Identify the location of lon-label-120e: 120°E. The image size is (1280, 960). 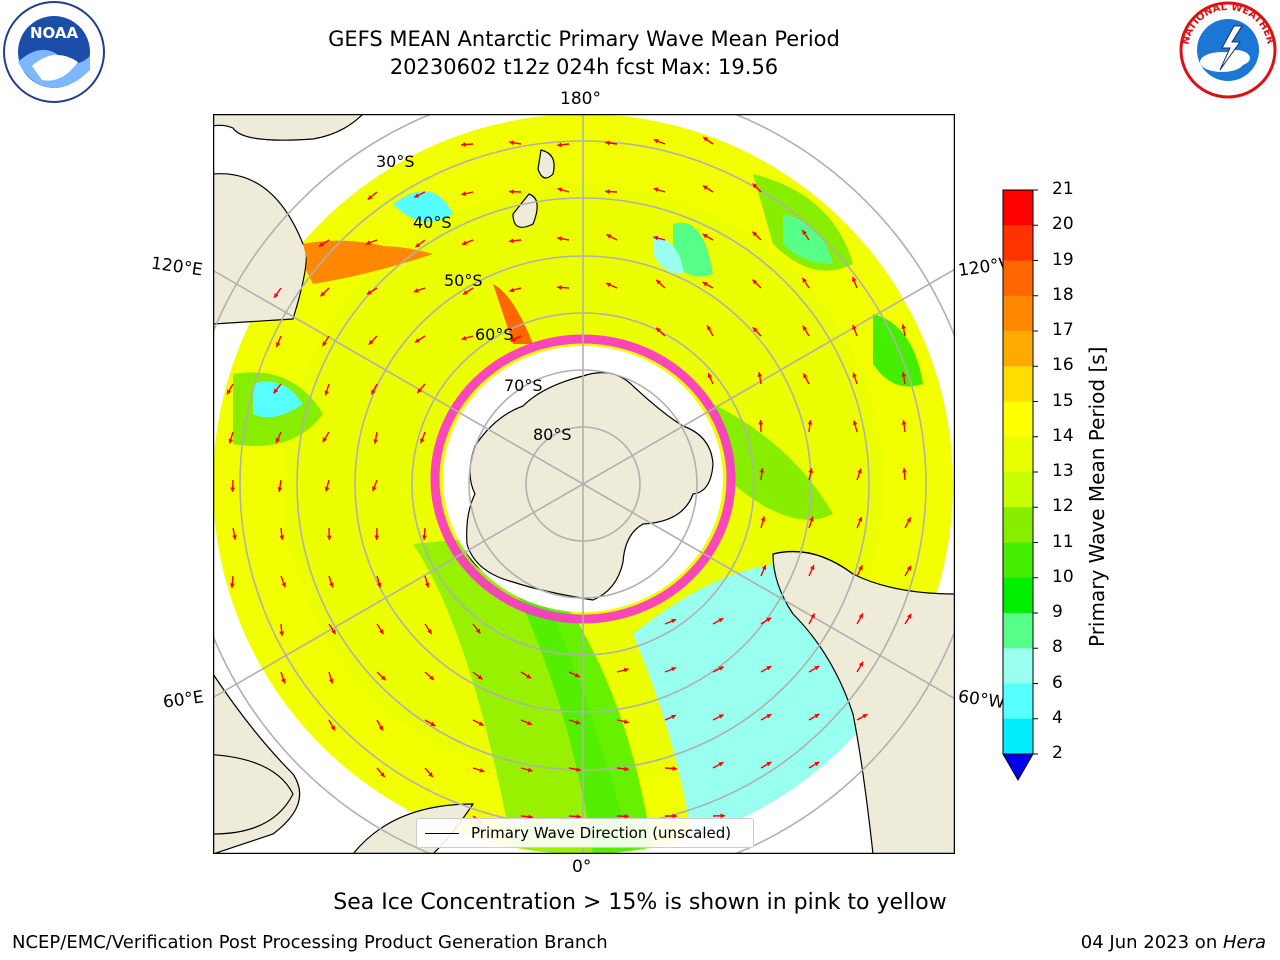
(176, 267).